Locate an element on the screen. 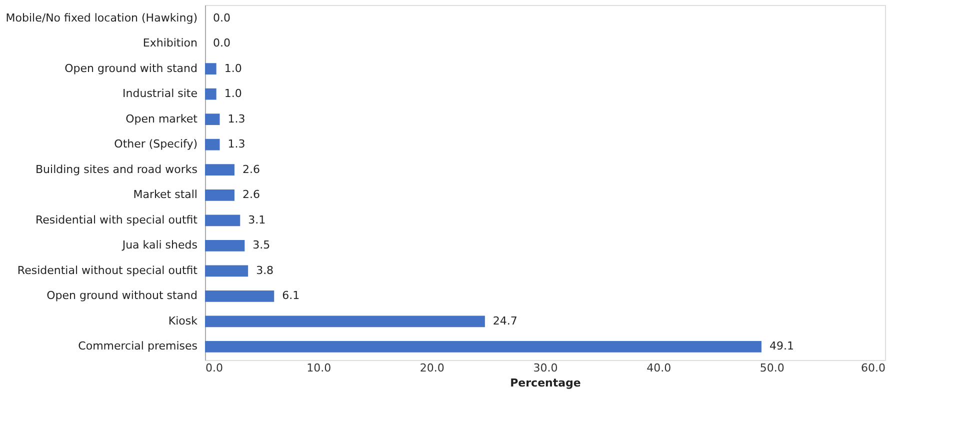 This screenshot has height=427, width=953. x-tick-label: 10.0 is located at coordinates (319, 368).